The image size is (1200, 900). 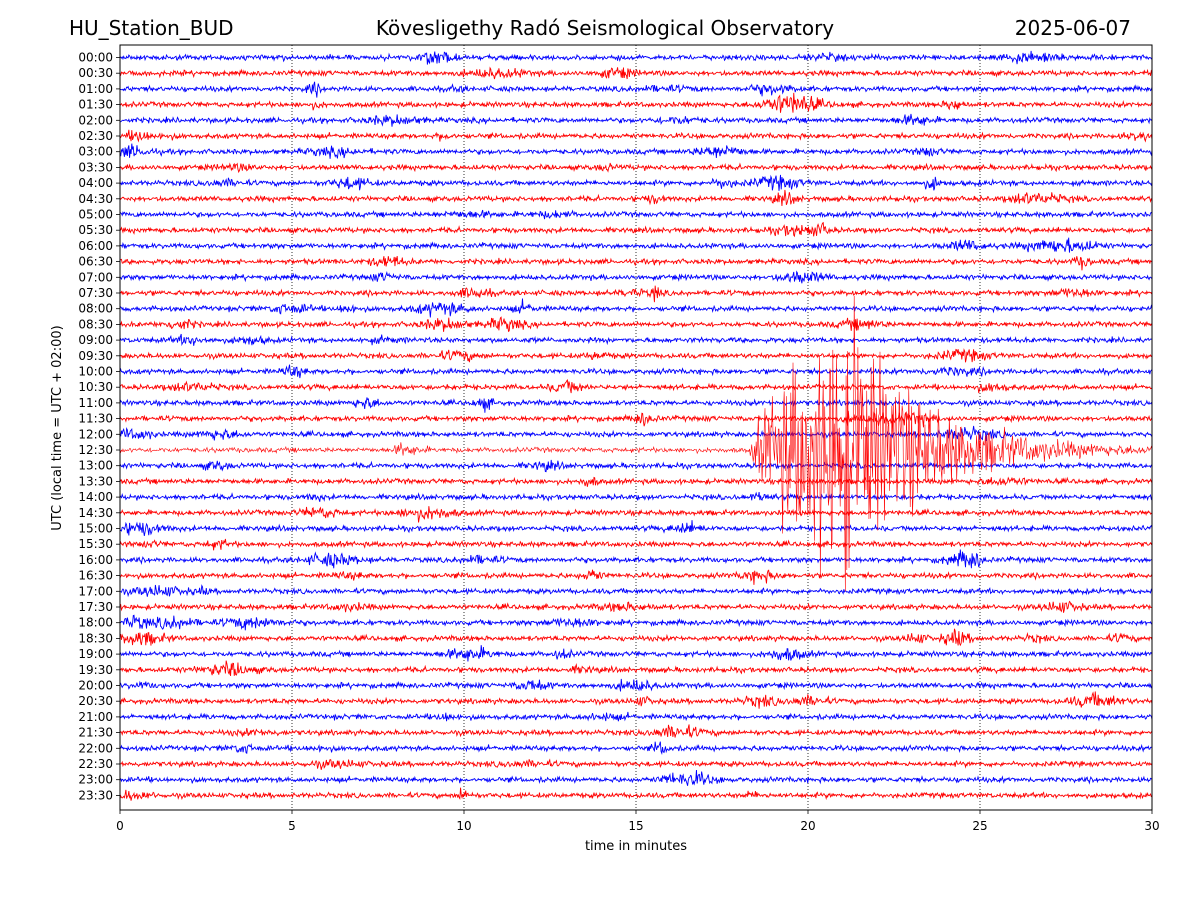 What do you see at coordinates (95, 73) in the screenshot?
I see `y-tick-label: 00:30` at bounding box center [95, 73].